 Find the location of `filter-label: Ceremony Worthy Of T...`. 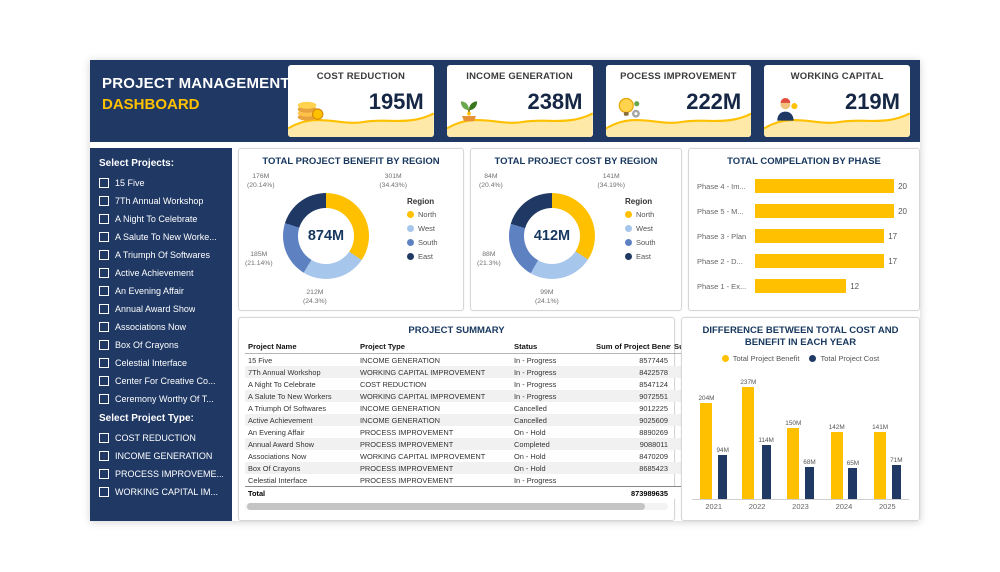

filter-label: Ceremony Worthy Of T... is located at coordinates (164, 398).